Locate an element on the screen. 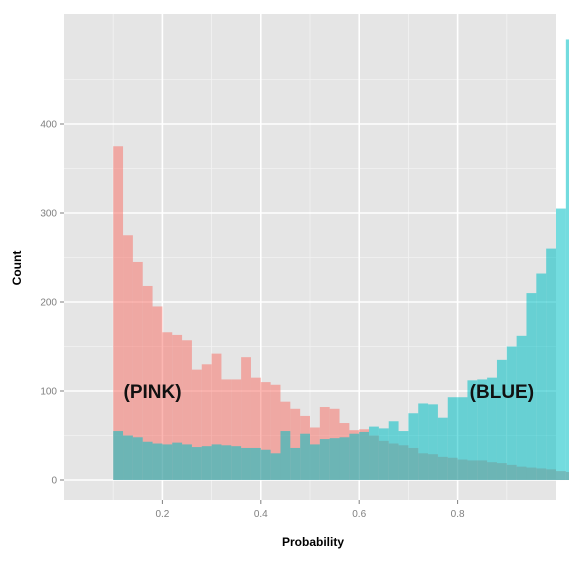 This screenshot has width=569, height=571. y-tick-label: 200 is located at coordinates (48, 303).